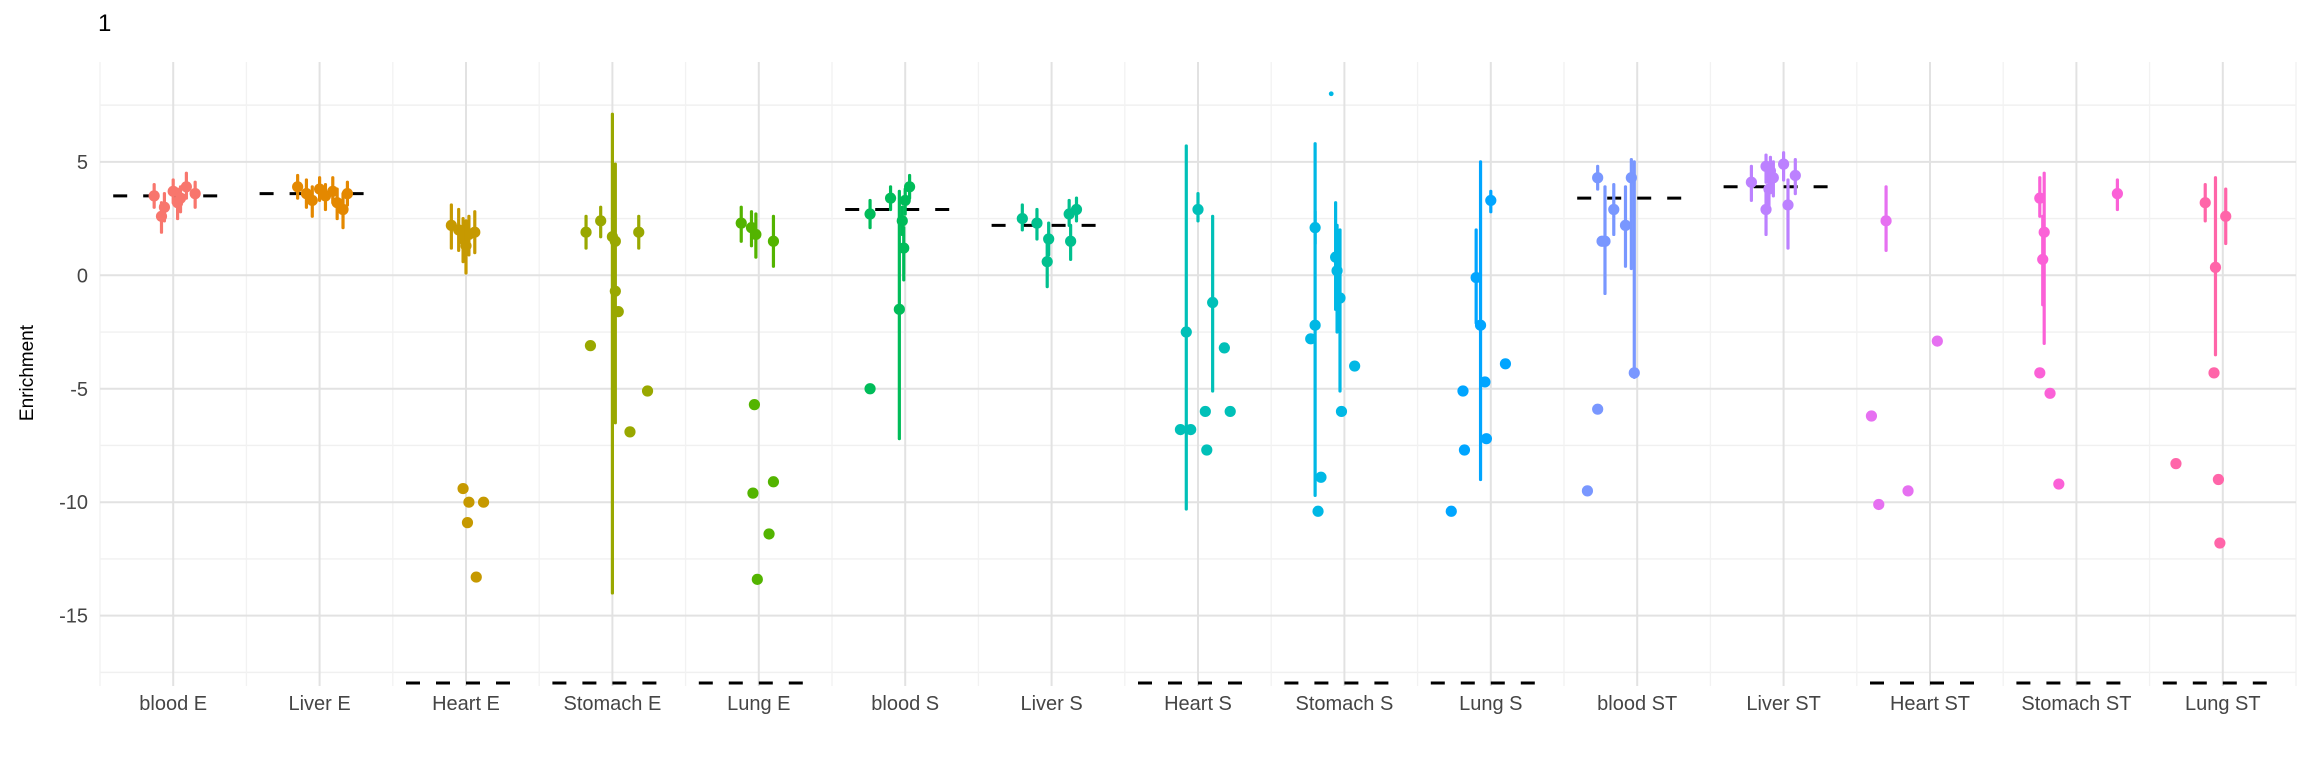 The width and height of the screenshot is (2304, 768). Describe the element at coordinates (73, 617) in the screenshot. I see `y-tick-label: -15` at that location.